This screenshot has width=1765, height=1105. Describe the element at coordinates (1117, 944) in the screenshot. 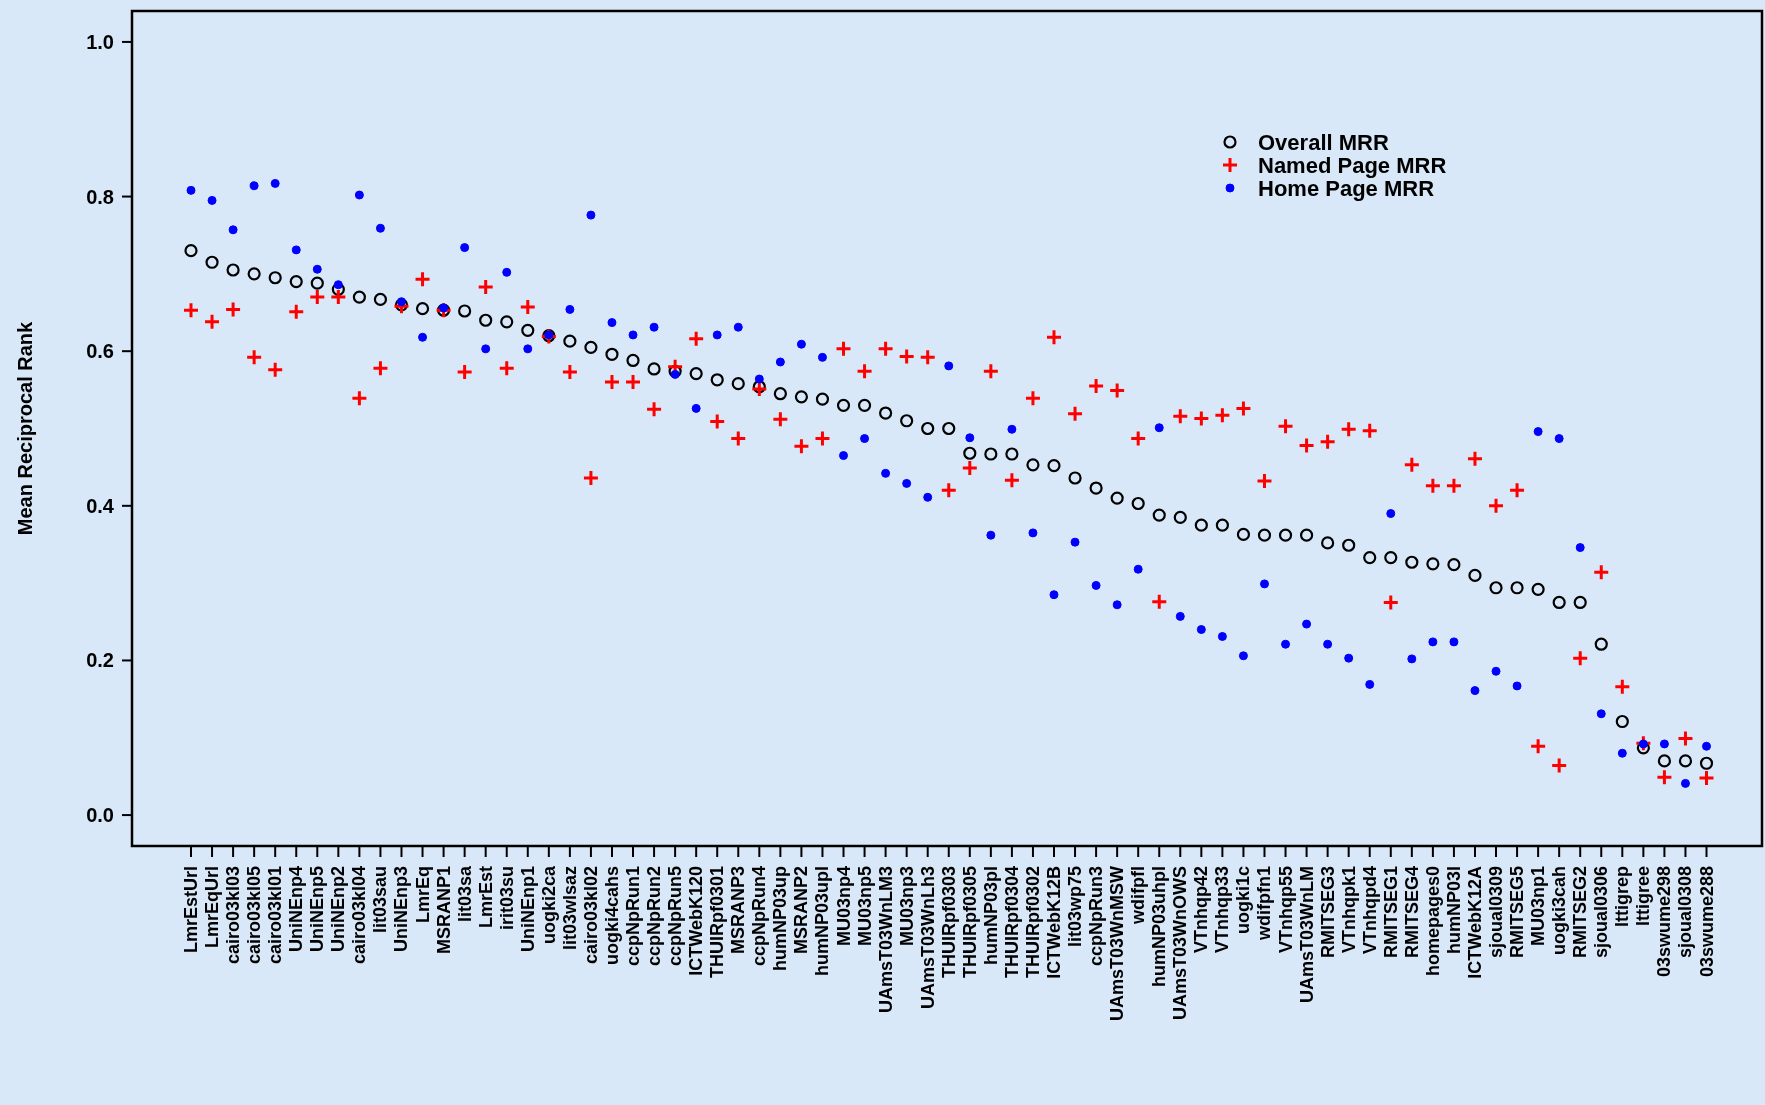

I see `x-tick-label: UAmsT03WnMSW` at that location.